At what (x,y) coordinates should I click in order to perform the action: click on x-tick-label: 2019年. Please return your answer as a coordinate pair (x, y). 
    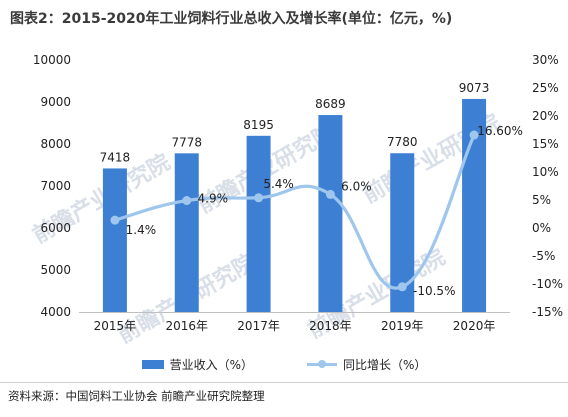
    Looking at the image, I should click on (402, 326).